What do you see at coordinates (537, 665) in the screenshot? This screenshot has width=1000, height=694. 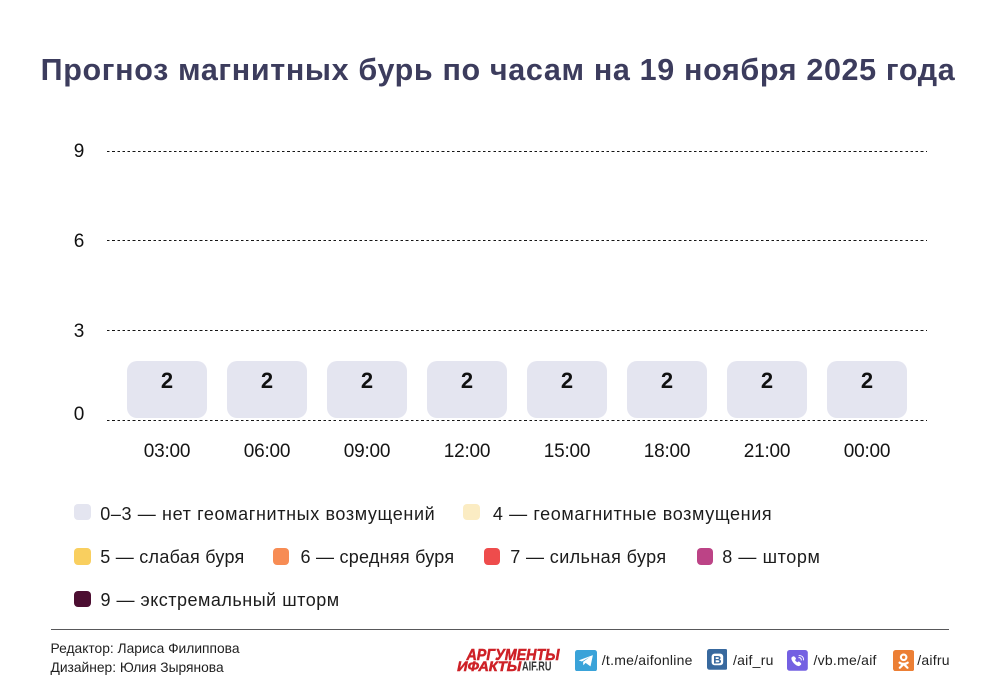 I see `svg-text: AIF.RU` at bounding box center [537, 665].